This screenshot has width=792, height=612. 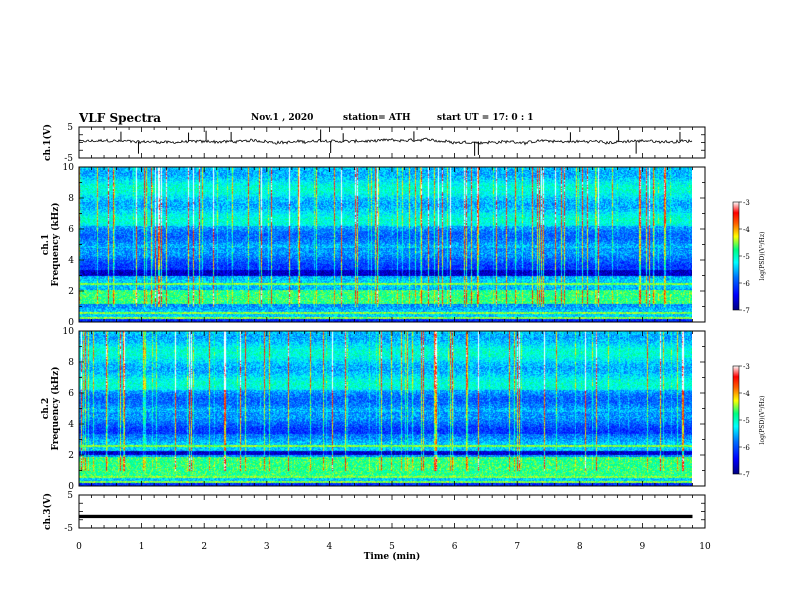 I want to click on date-label: Nov.1 , 2020, so click(x=282, y=118).